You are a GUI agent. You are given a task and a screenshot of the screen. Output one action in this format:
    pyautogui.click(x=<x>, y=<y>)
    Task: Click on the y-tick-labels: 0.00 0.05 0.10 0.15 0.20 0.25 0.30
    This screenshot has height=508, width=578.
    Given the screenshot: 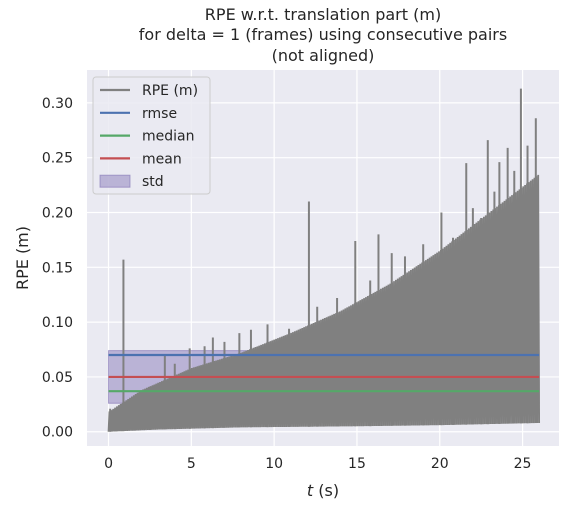 What is the action you would take?
    pyautogui.click(x=57, y=268)
    